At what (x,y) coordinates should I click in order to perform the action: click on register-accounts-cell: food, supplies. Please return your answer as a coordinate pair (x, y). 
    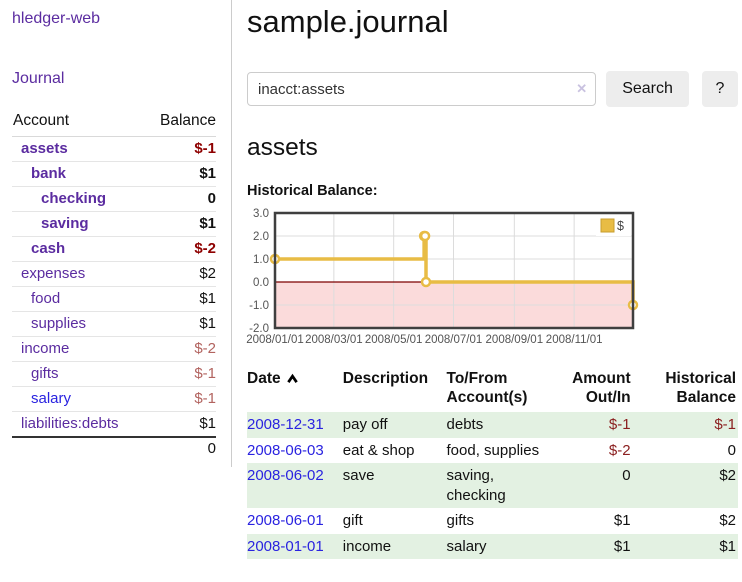
    Looking at the image, I should click on (493, 450).